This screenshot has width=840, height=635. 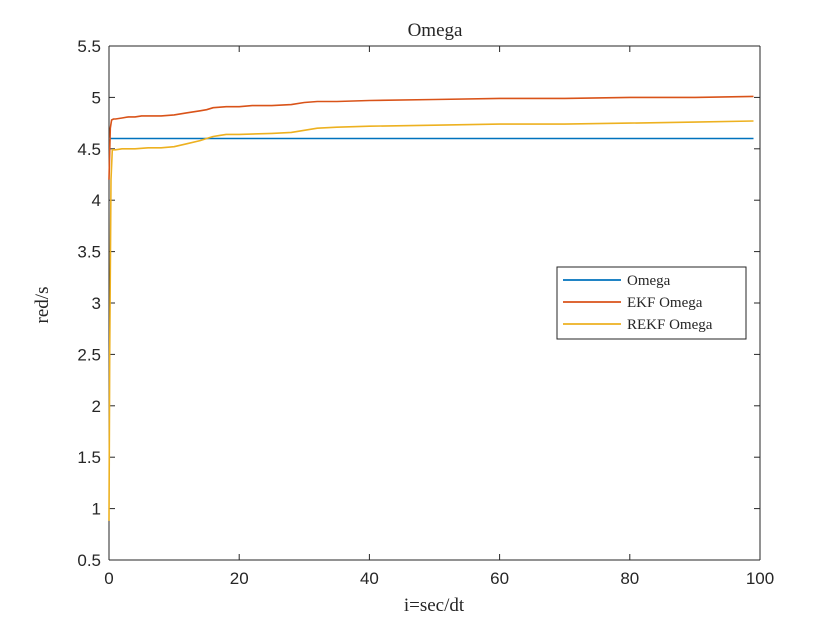 What do you see at coordinates (499, 578) in the screenshot?
I see `x-tick-label: 60` at bounding box center [499, 578].